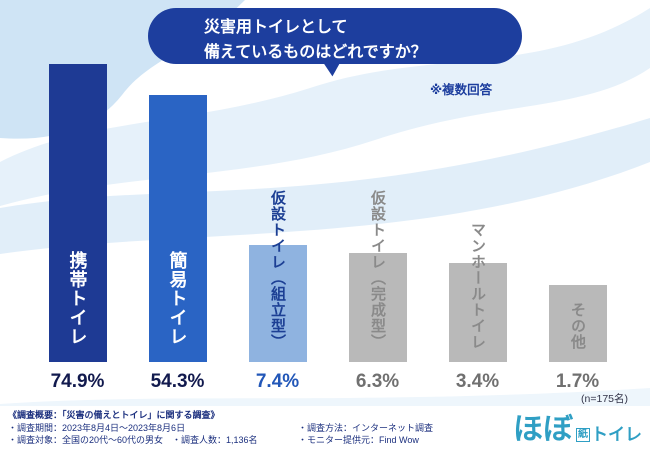 The width and height of the screenshot is (650, 450). Describe the element at coordinates (133, 440) in the screenshot. I see `survey-target: ・調査対象：全国の20代～60代の男女 ・調査人数：1,136名` at that location.